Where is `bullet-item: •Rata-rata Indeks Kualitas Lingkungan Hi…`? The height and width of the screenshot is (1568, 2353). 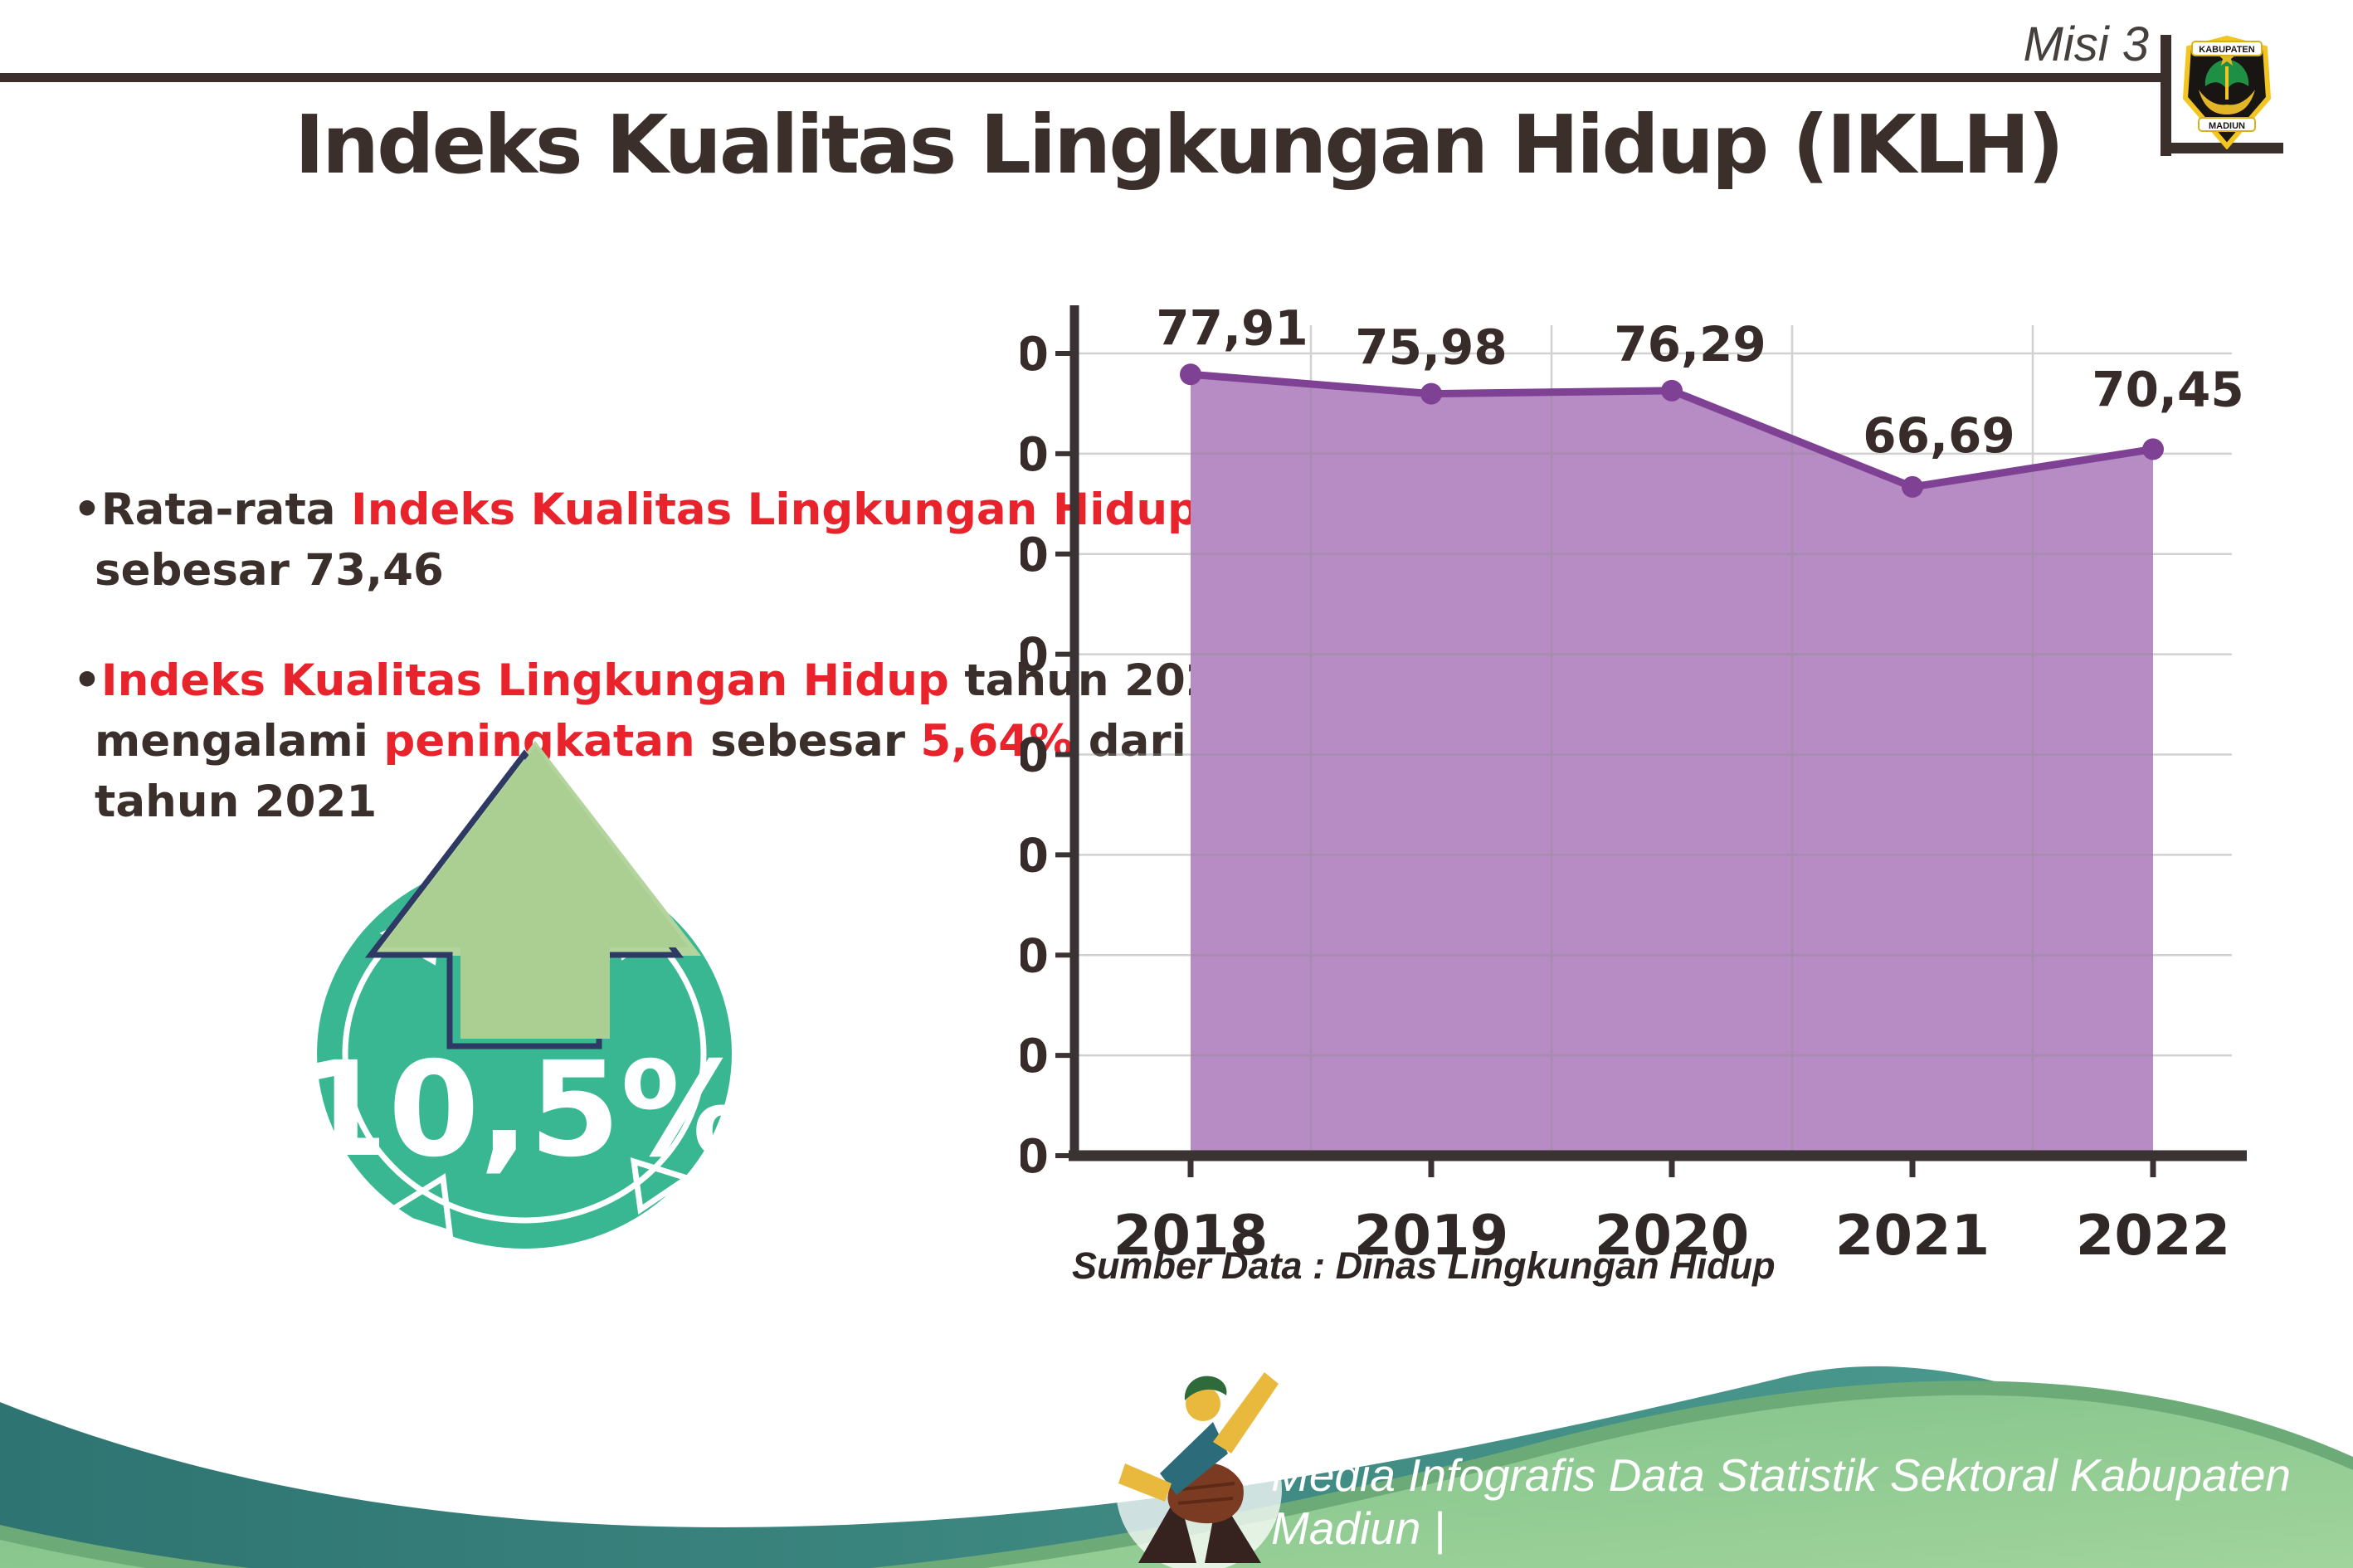 bullet-item: •Rata-rata Indeks Kualitas Lingkungan Hi… is located at coordinates (636, 540).